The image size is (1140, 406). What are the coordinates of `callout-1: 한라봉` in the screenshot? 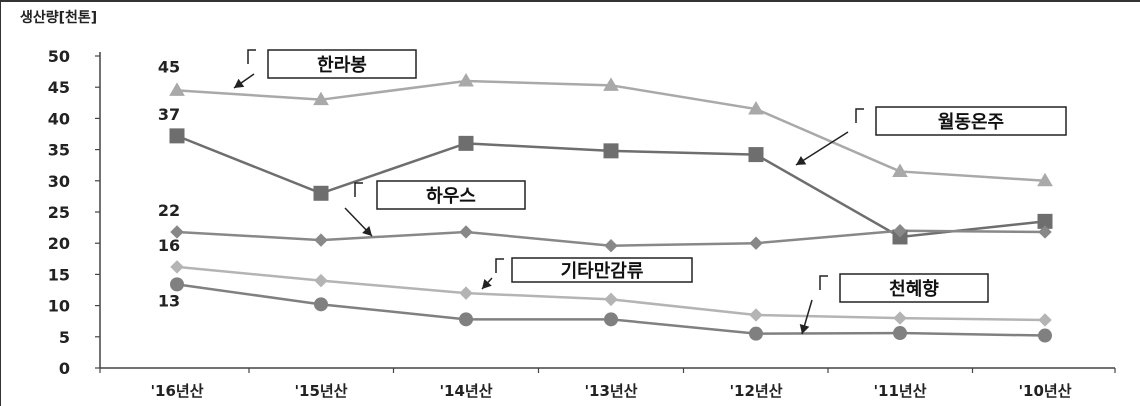 It's located at (325, 69).